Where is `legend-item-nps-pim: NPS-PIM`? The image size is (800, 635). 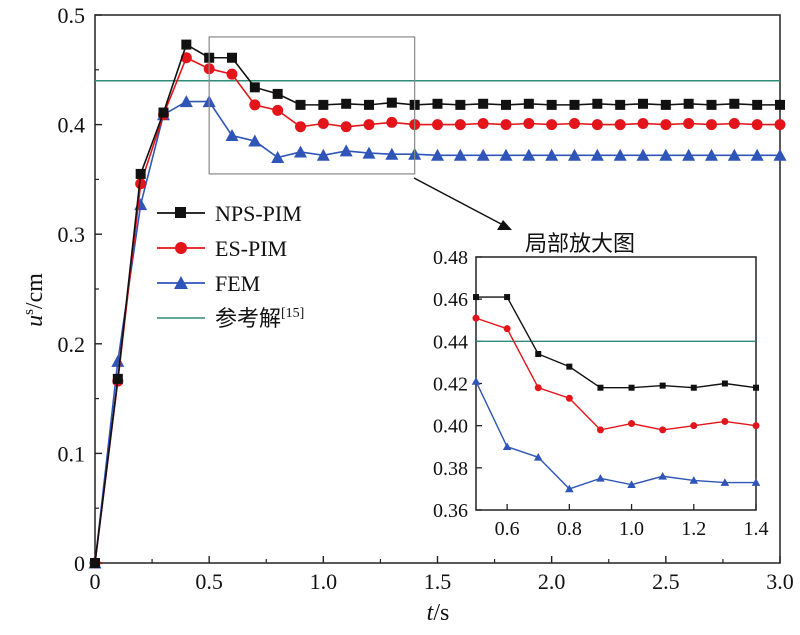
legend-item-nps-pim: NPS-PIM is located at coordinates (229, 213).